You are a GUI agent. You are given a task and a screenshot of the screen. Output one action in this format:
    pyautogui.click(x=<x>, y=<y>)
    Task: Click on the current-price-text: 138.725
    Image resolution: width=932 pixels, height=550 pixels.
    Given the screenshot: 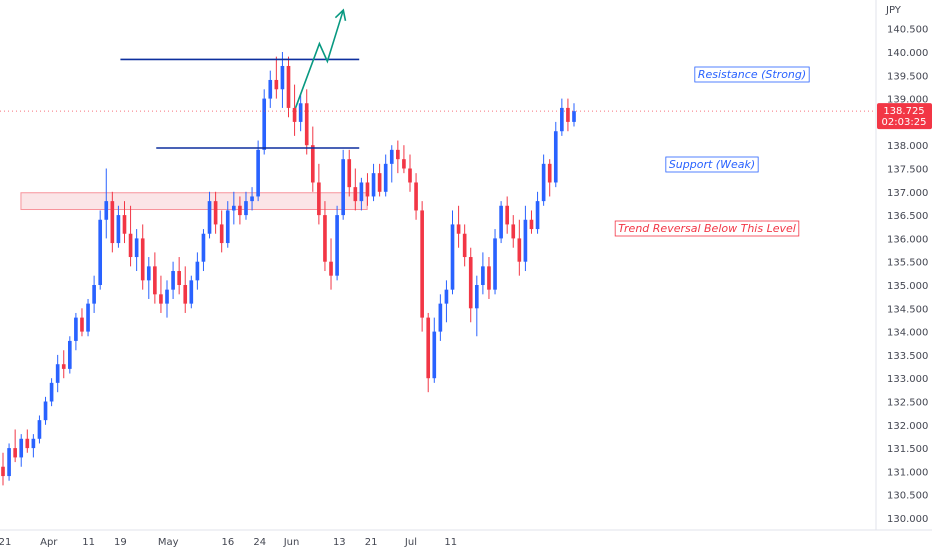 What is the action you would take?
    pyautogui.click(x=903, y=111)
    